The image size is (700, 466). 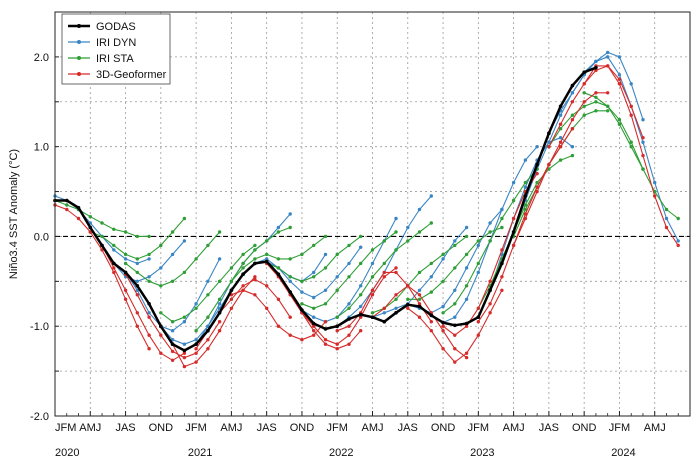 What do you see at coordinates (623, 453) in the screenshot?
I see `year-label: 2024` at bounding box center [623, 453].